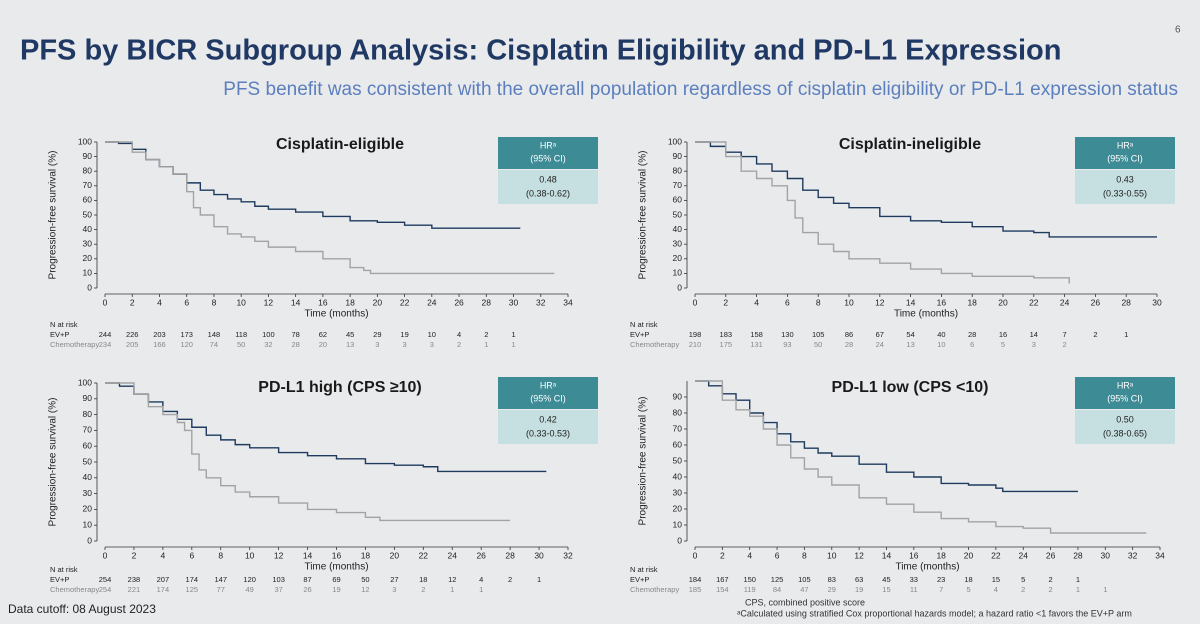  I want to click on at-risk-count: 185, so click(695, 589).